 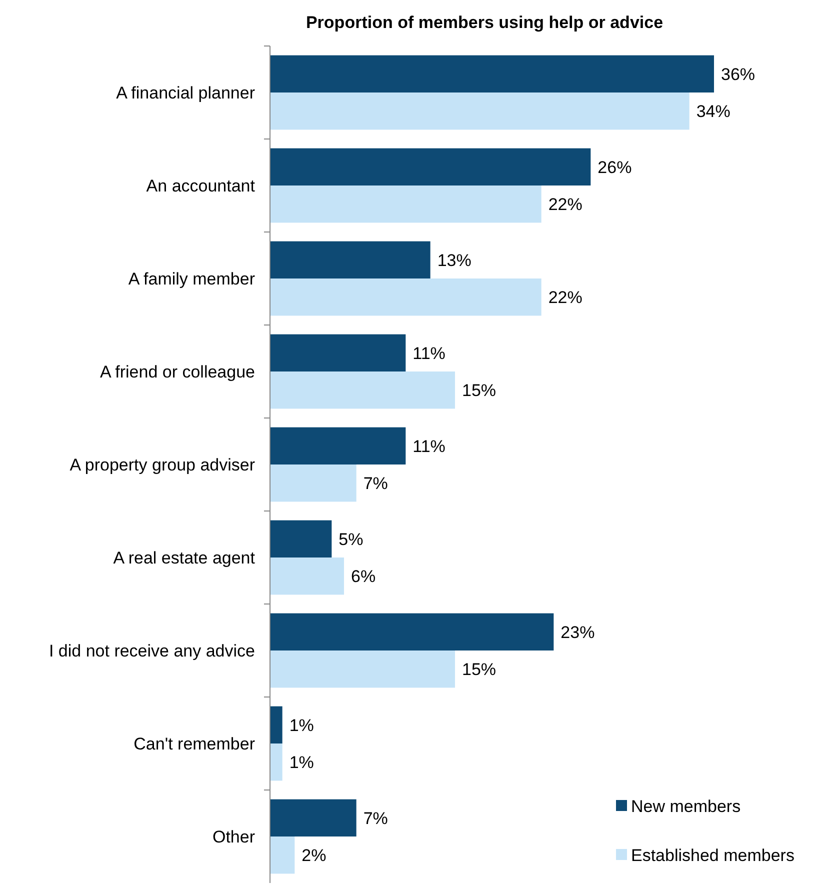 What do you see at coordinates (351, 539) in the screenshot?
I see `data-label: 5%` at bounding box center [351, 539].